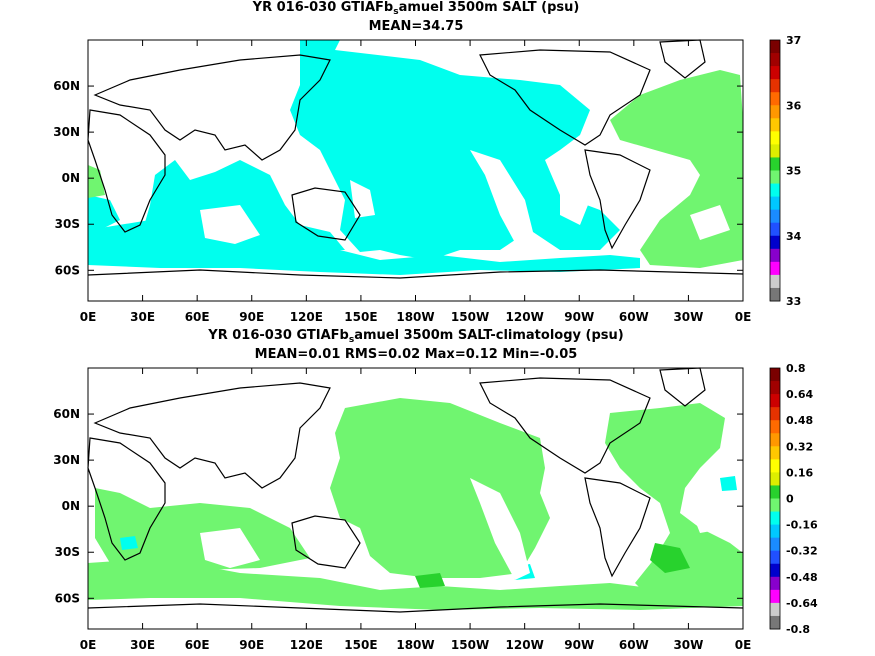 The width and height of the screenshot is (875, 656). I want to click on colorbar-tick-label: -0.16, so click(802, 525).